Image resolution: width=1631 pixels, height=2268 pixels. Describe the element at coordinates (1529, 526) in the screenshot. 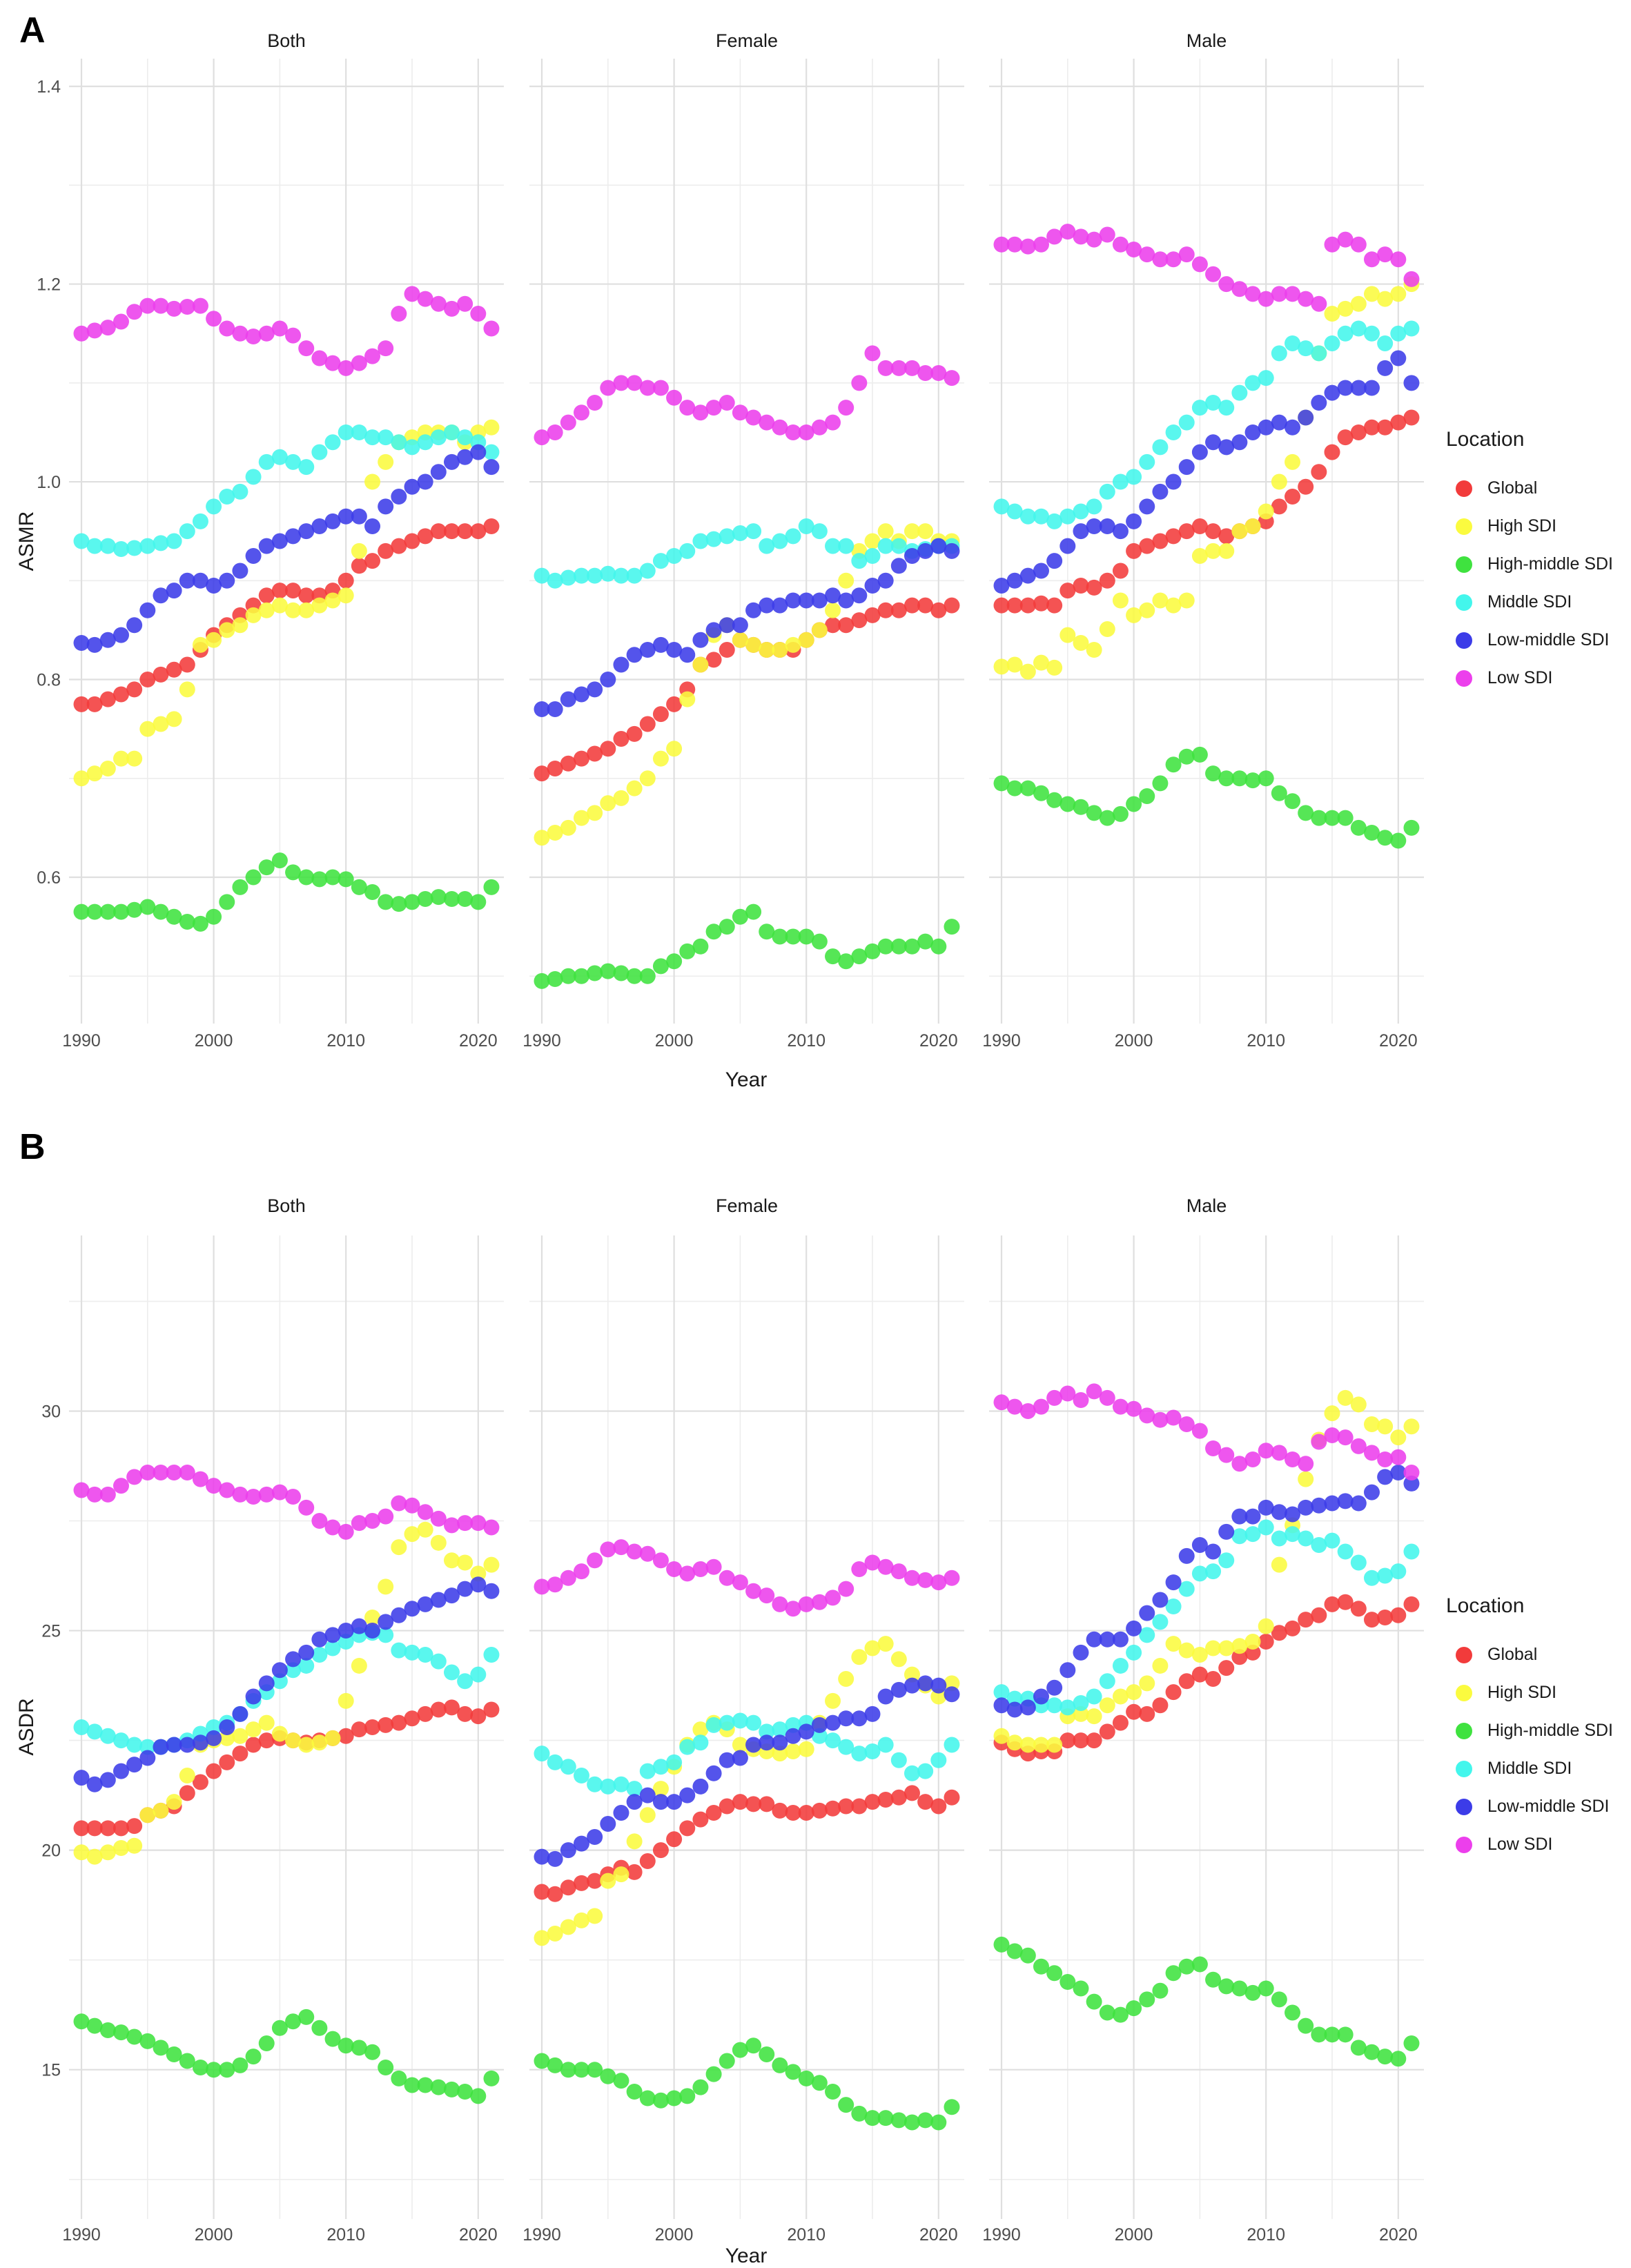

I see `legend-item-high-sdi: High SDI` at that location.